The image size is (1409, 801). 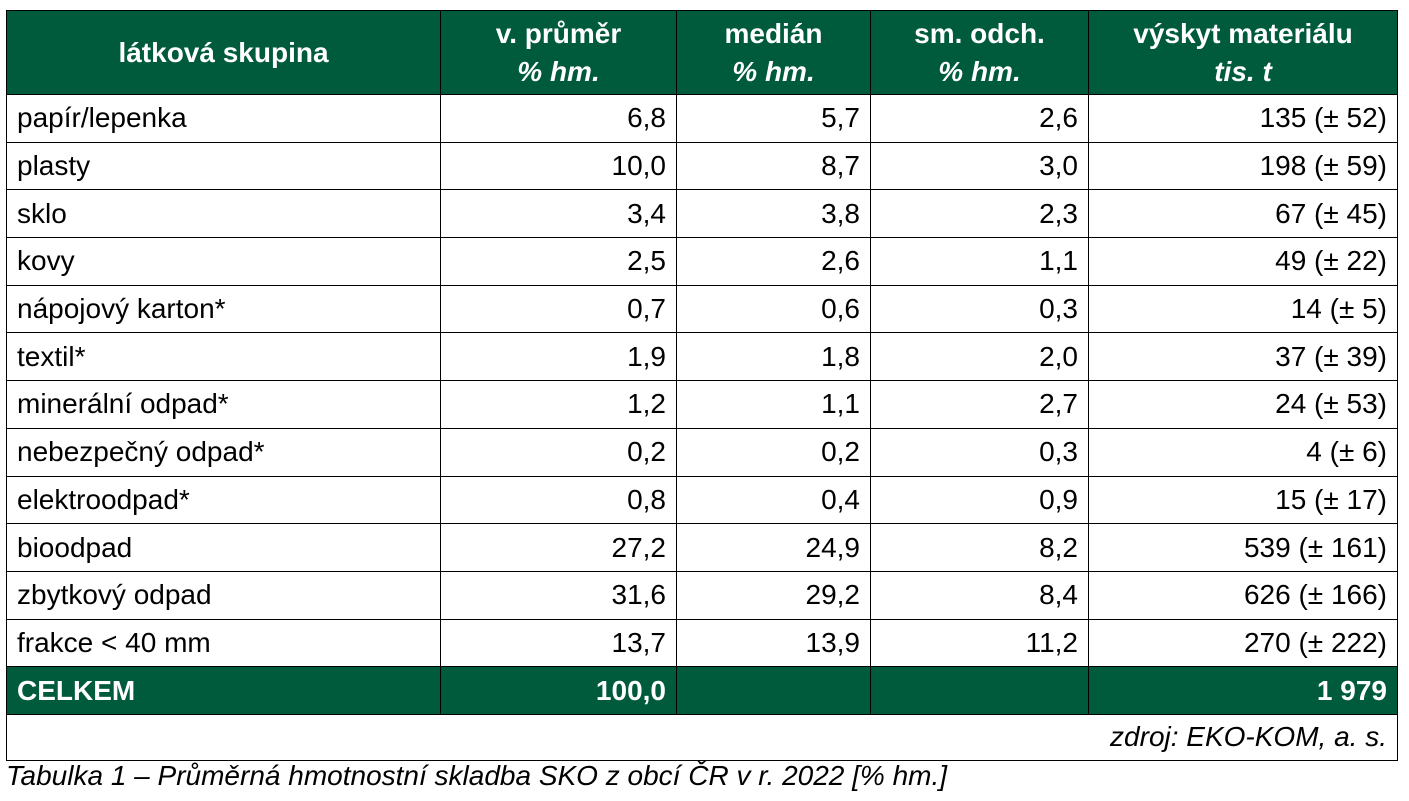 What do you see at coordinates (773, 118) in the screenshot?
I see `cell-median: 5,7` at bounding box center [773, 118].